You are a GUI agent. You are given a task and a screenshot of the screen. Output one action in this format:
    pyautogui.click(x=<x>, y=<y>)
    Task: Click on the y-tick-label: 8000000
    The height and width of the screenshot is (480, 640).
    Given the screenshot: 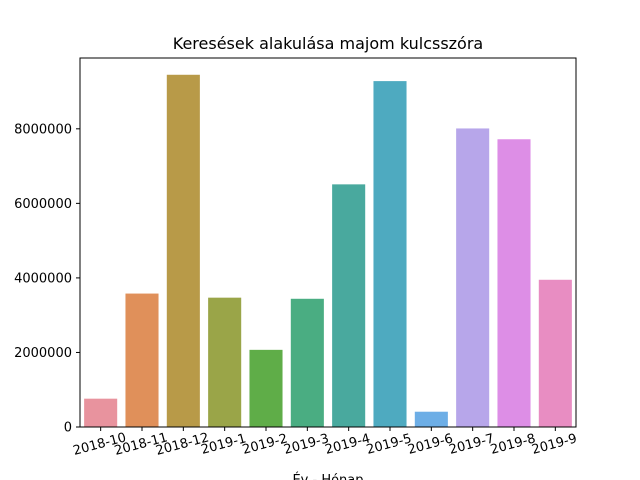 What is the action you would take?
    pyautogui.click(x=43, y=129)
    